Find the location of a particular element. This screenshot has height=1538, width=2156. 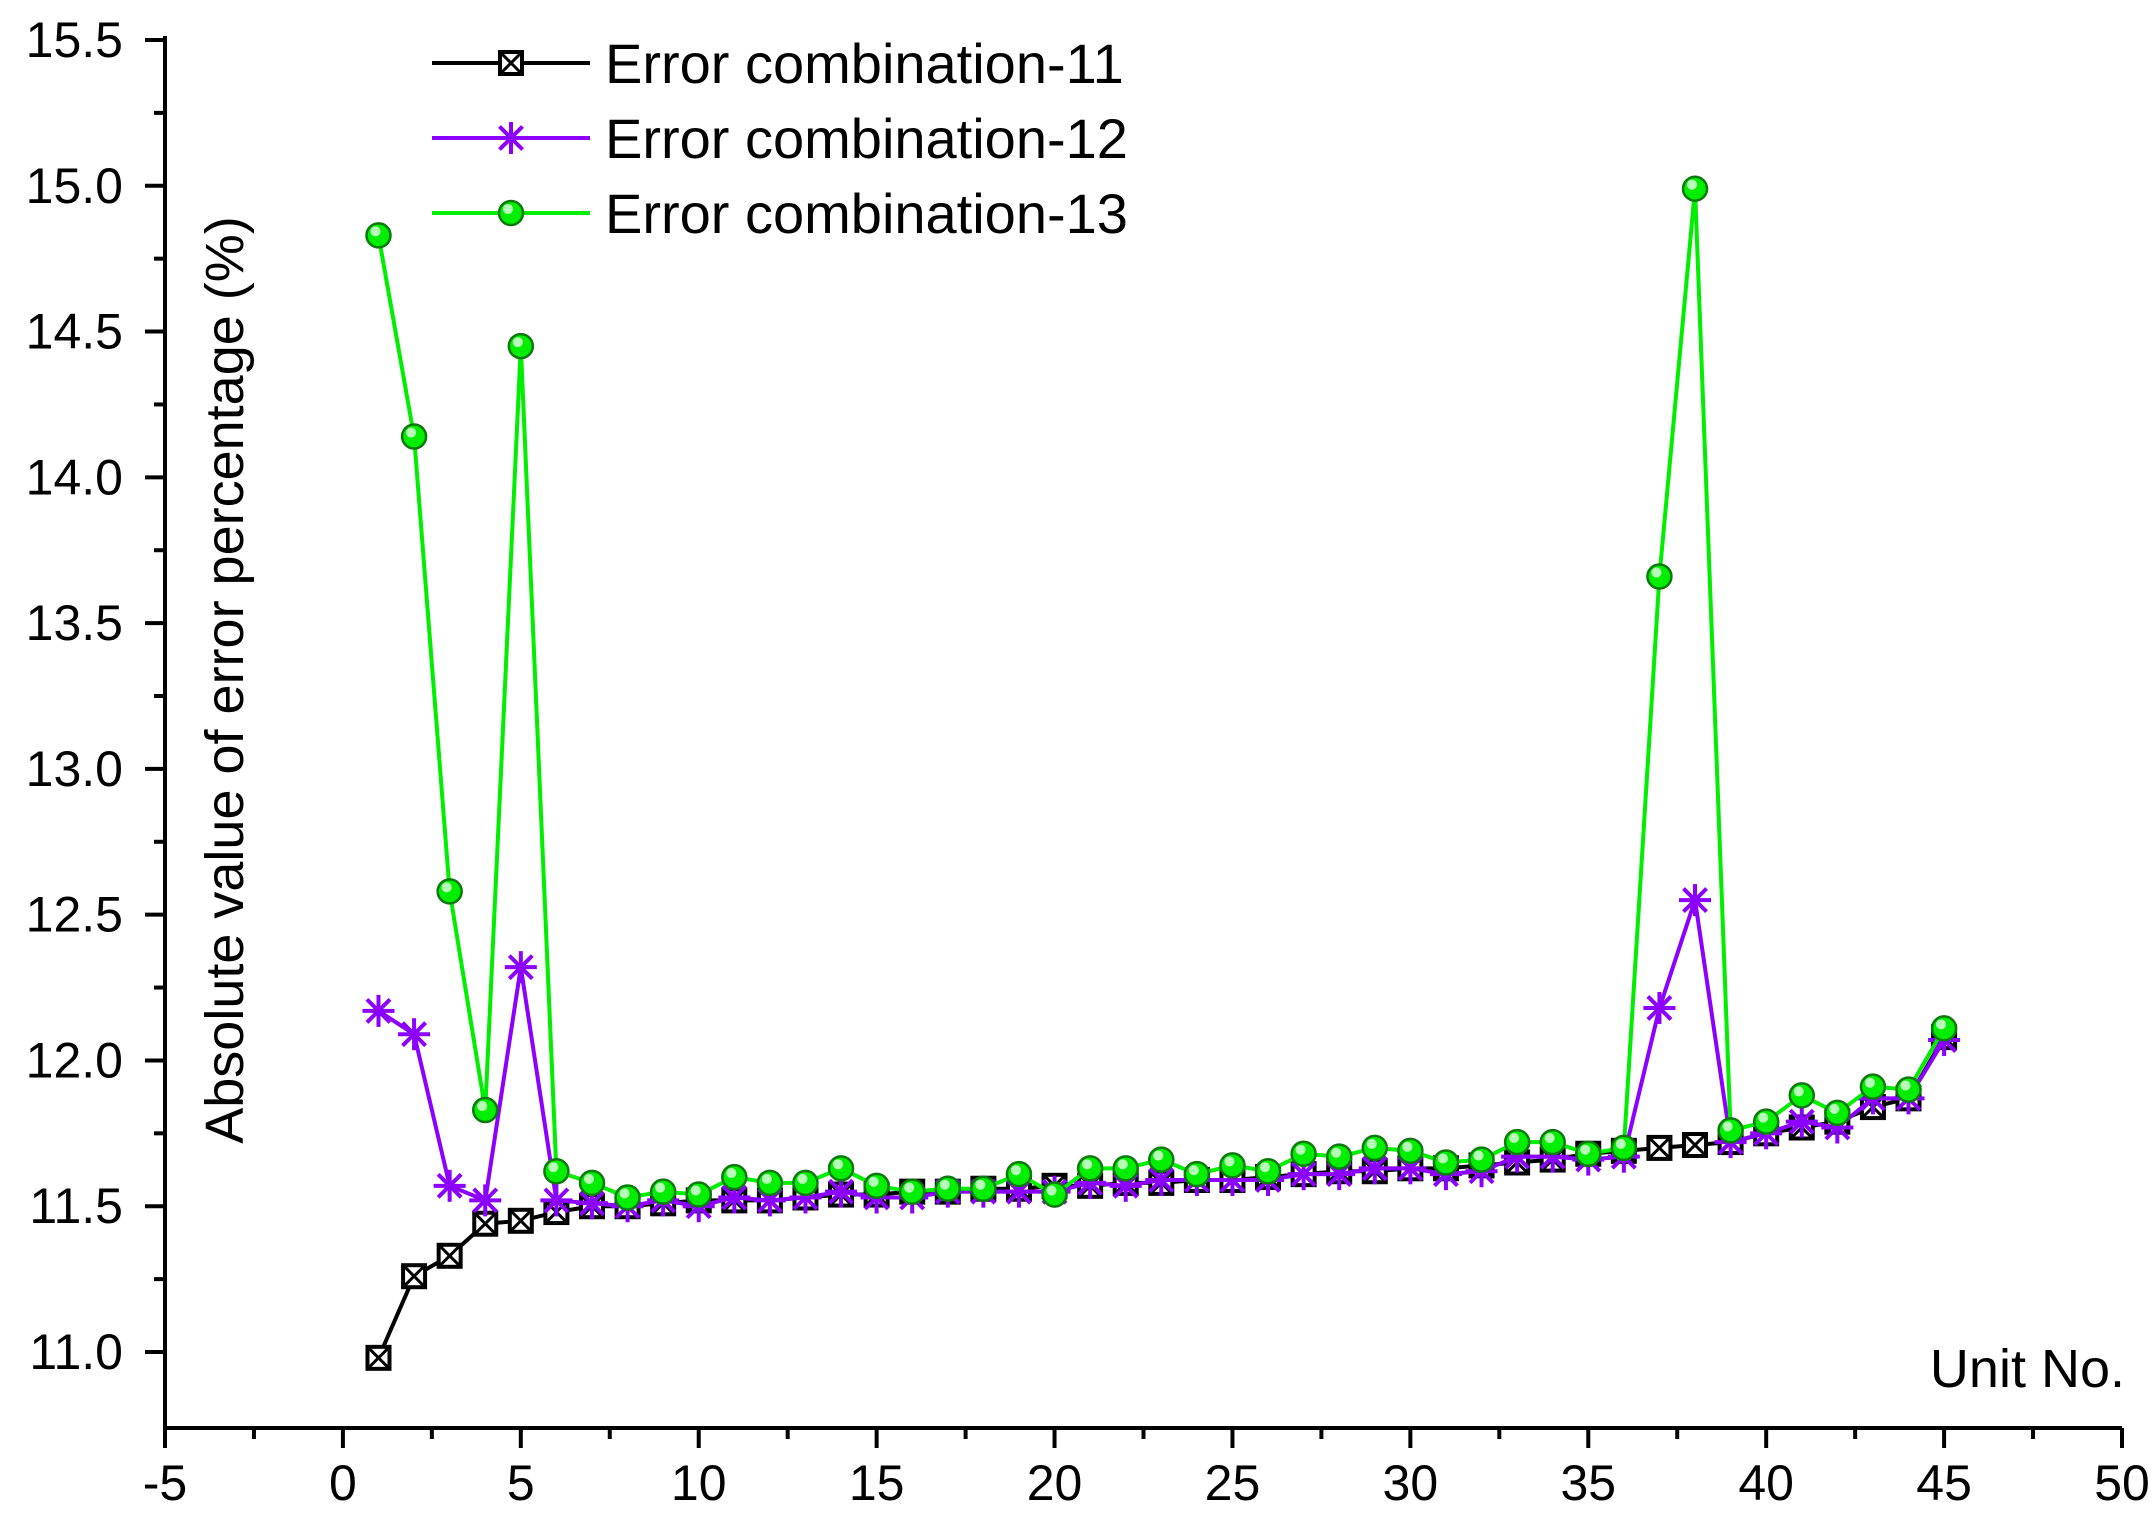

y-tick-label: 14.5 is located at coordinates (74, 332).